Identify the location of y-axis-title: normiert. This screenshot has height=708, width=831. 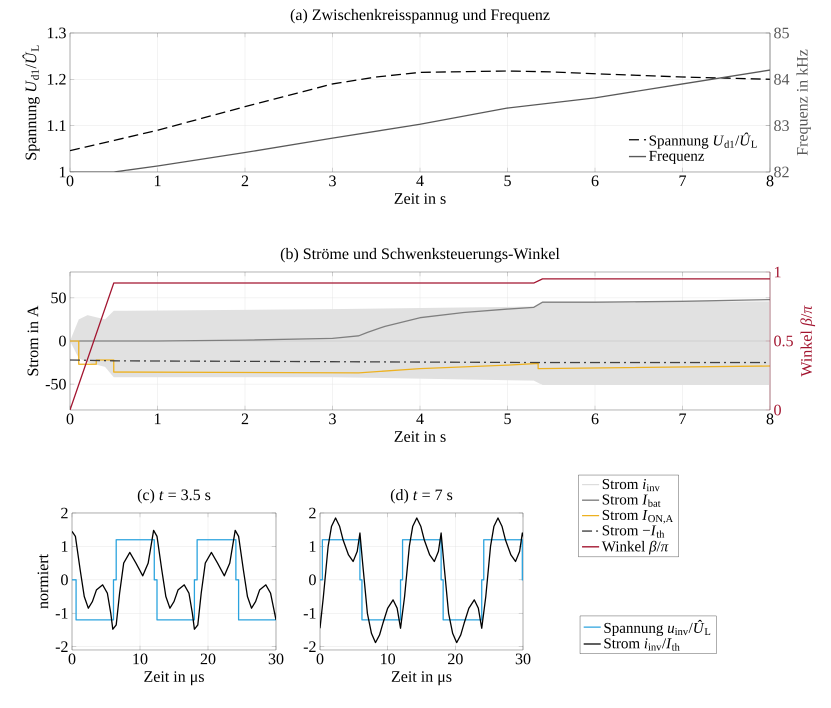
(43, 581).